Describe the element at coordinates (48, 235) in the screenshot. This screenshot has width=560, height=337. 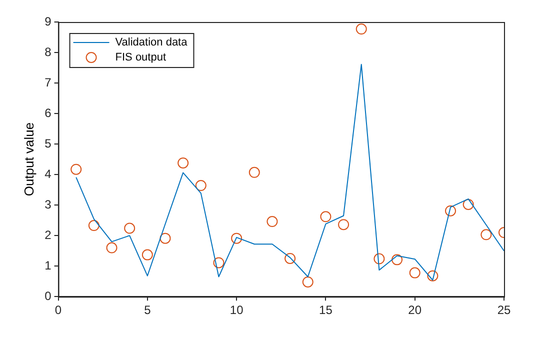
I see `y-tick-label: 2` at that location.